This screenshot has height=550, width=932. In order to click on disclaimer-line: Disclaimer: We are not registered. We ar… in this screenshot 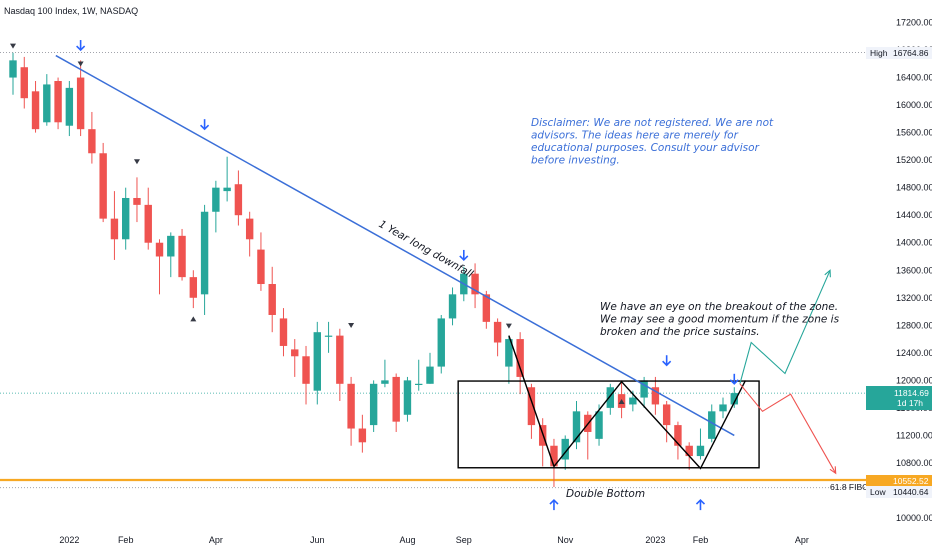, I will do `click(652, 123)`.